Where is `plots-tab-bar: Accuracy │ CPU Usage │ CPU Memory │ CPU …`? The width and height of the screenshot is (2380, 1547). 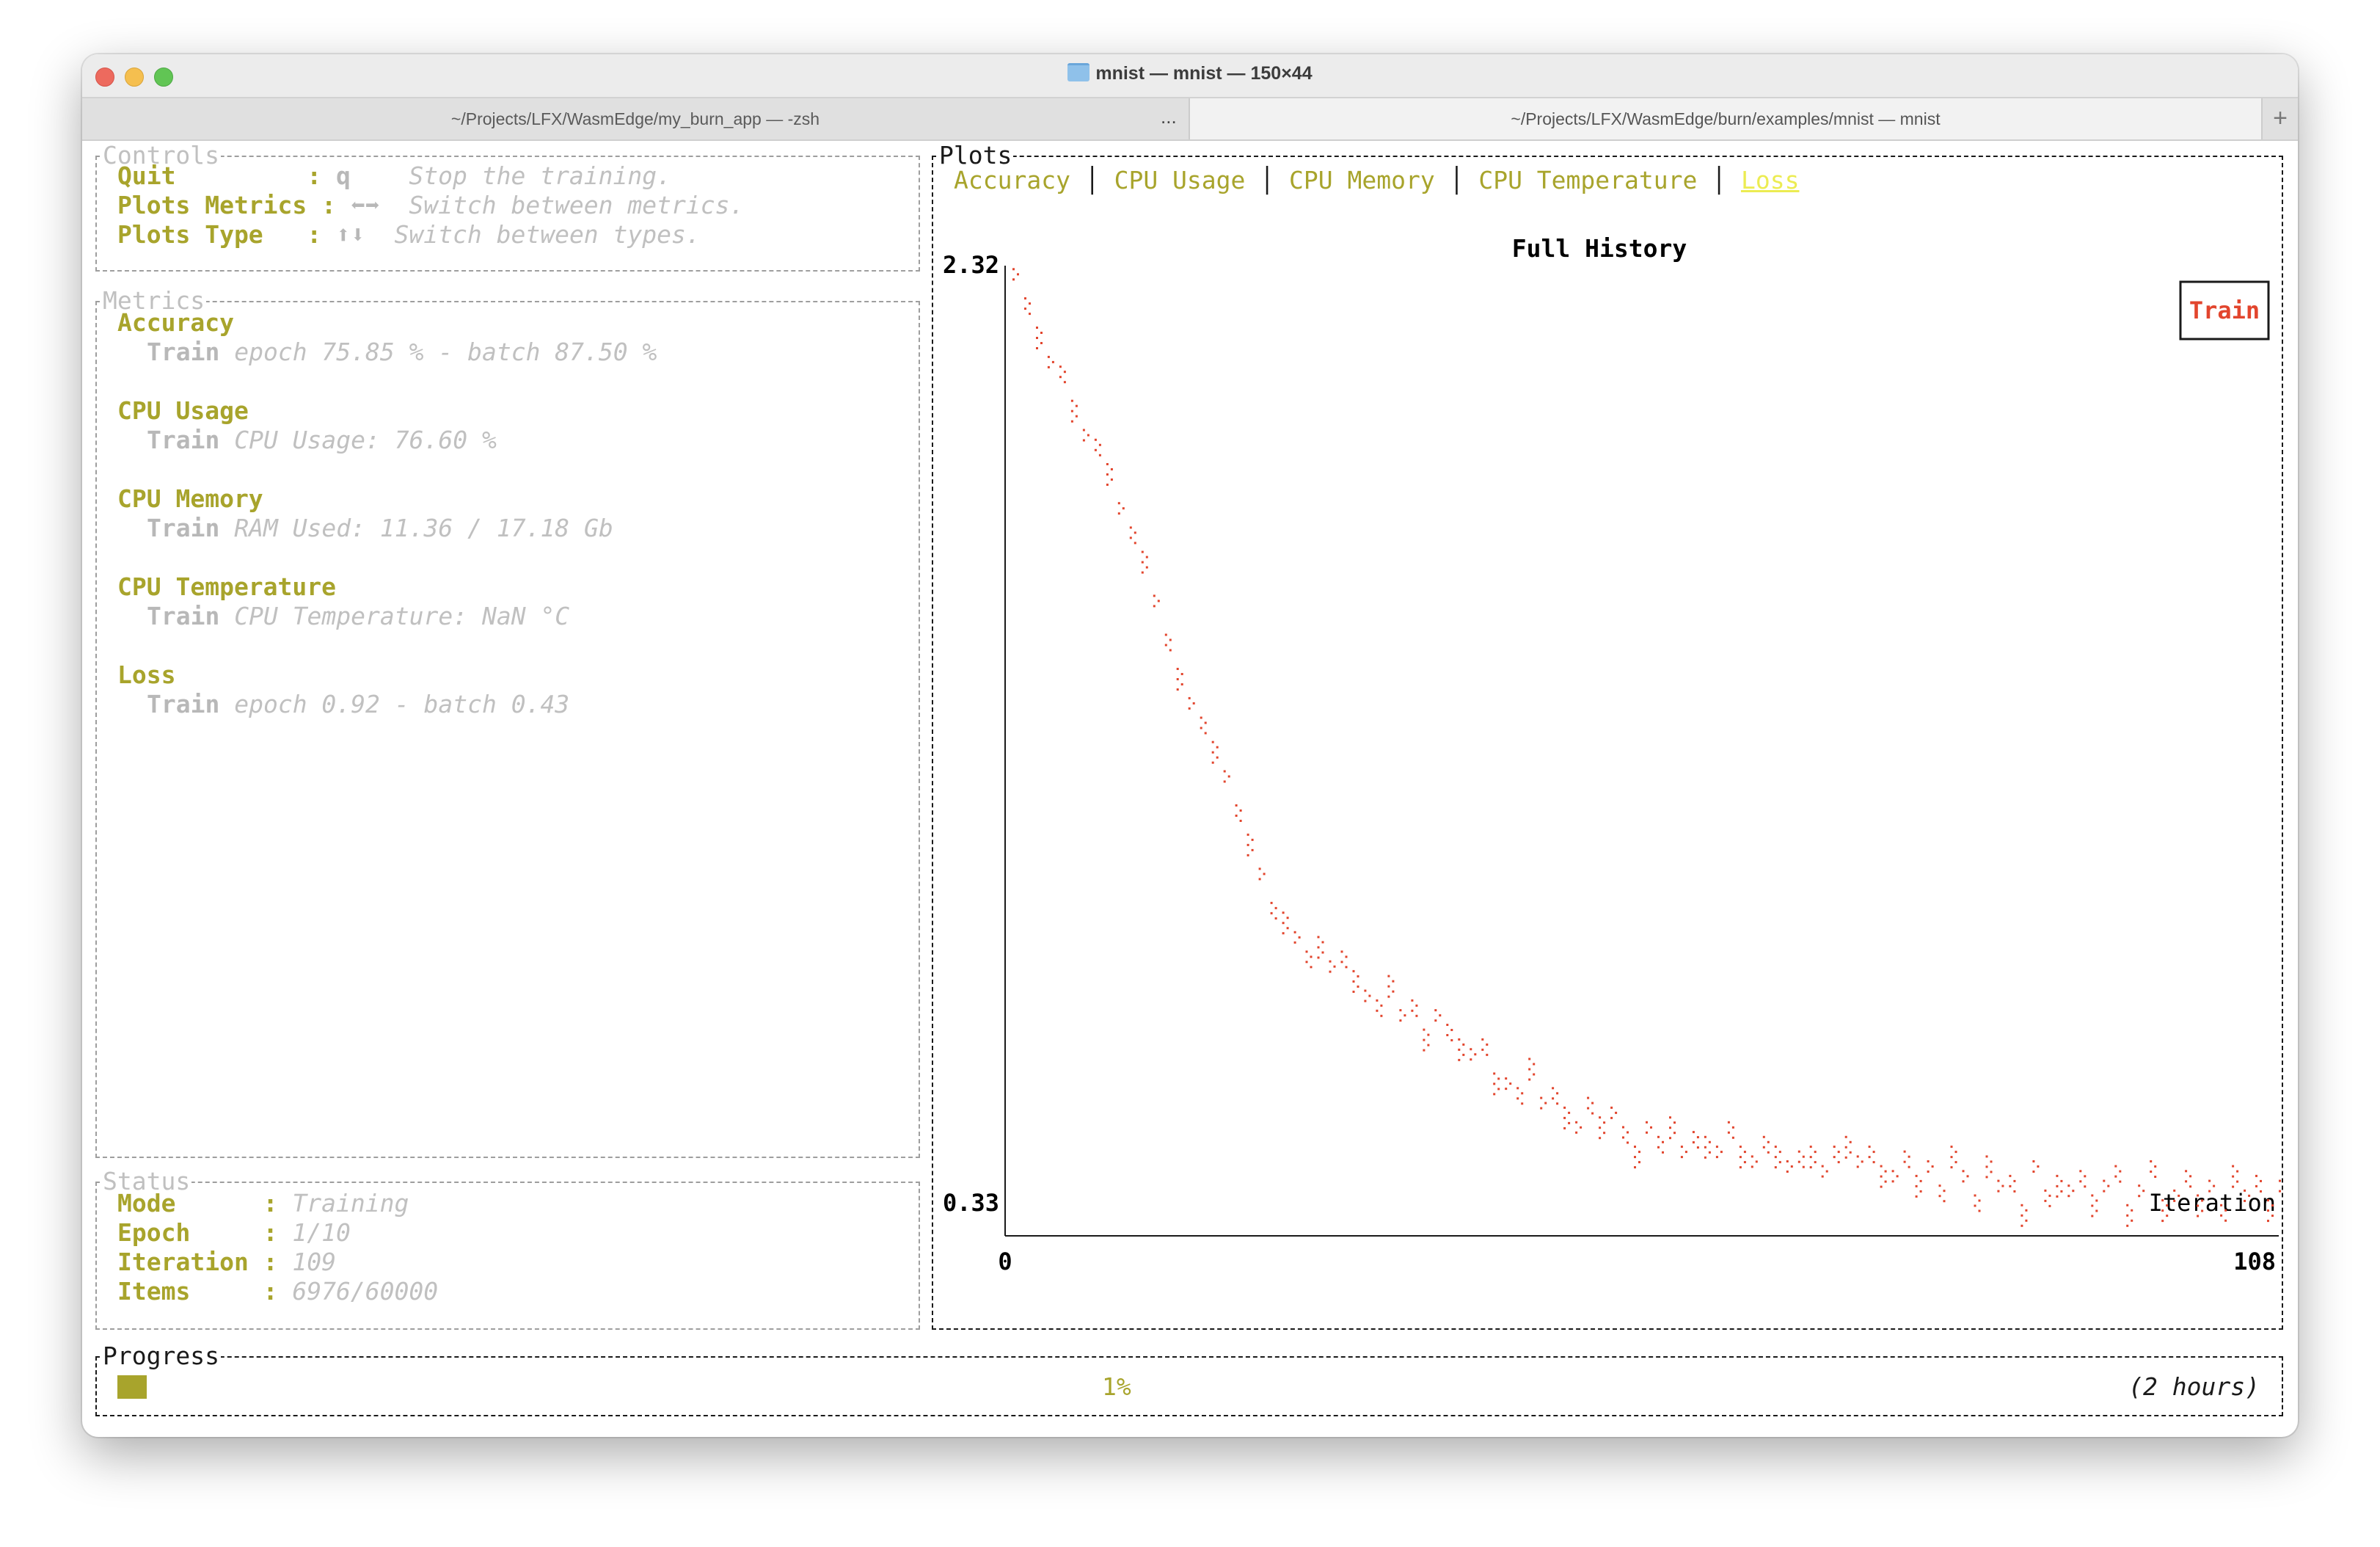 plots-tab-bar: Accuracy │ CPU Usage │ CPU Memory │ CPU … is located at coordinates (1377, 180).